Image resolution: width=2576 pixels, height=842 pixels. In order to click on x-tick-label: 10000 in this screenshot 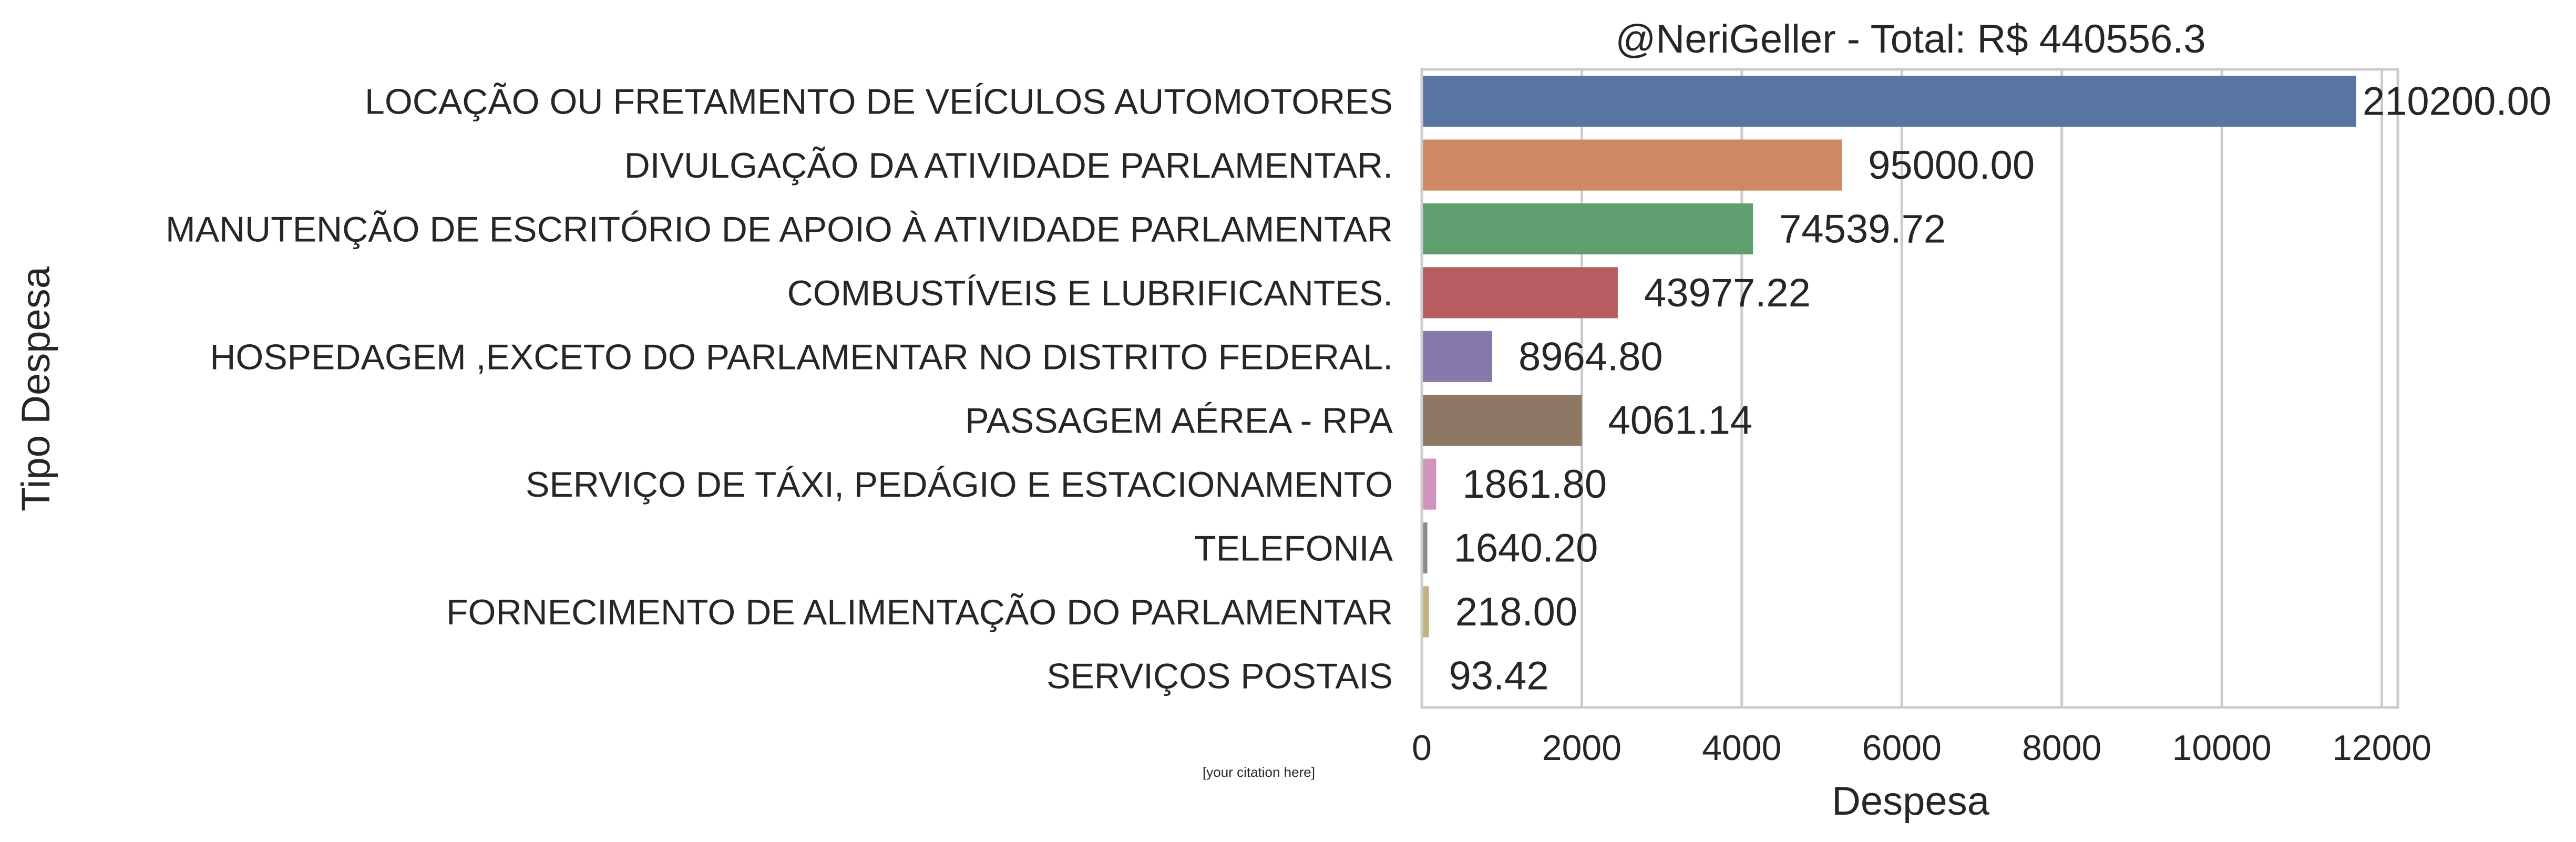, I will do `click(2222, 748)`.